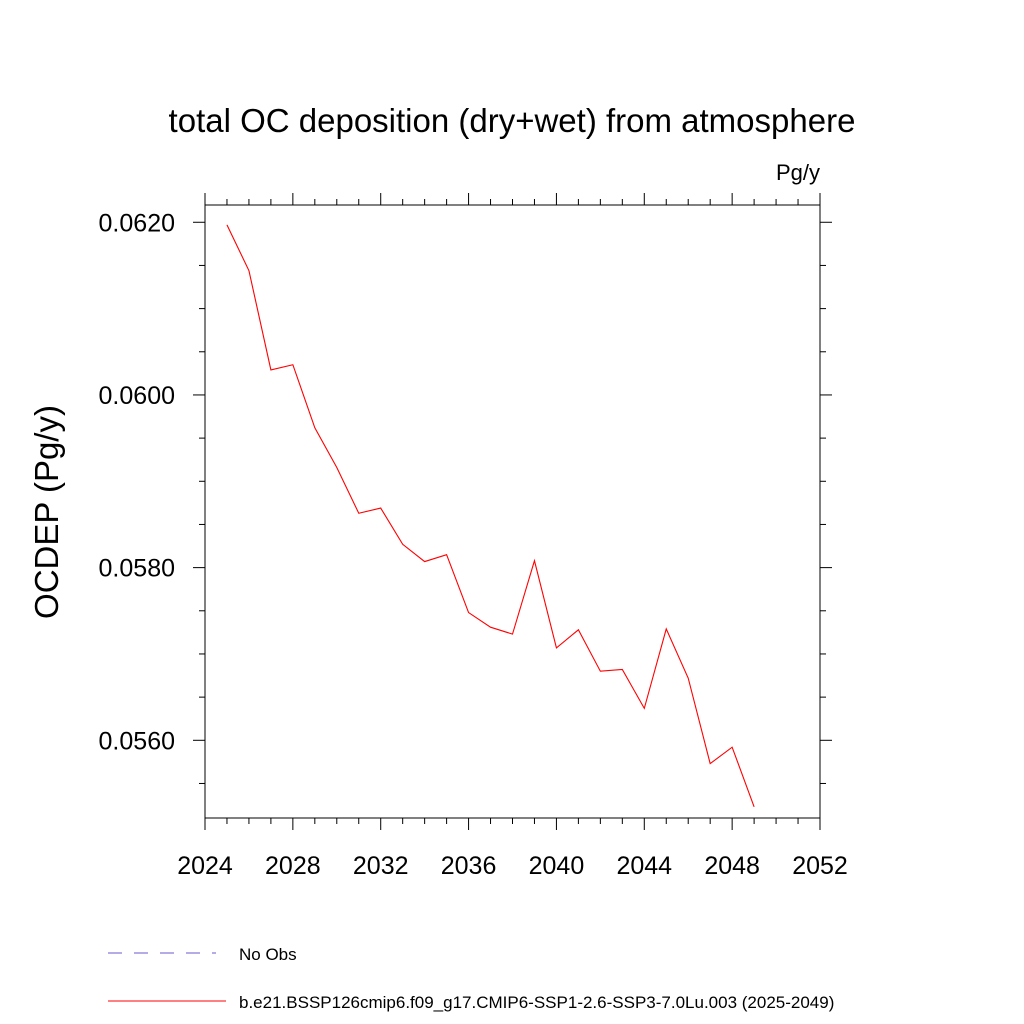  Describe the element at coordinates (137, 396) in the screenshot. I see `y-tick-label: 0.0600` at that location.